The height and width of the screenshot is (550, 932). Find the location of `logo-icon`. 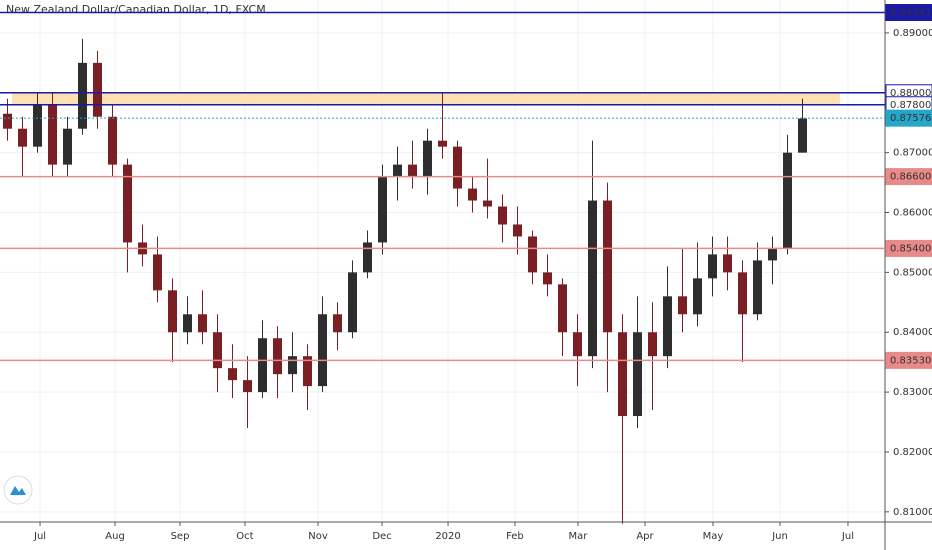

logo-icon is located at coordinates (18, 490).